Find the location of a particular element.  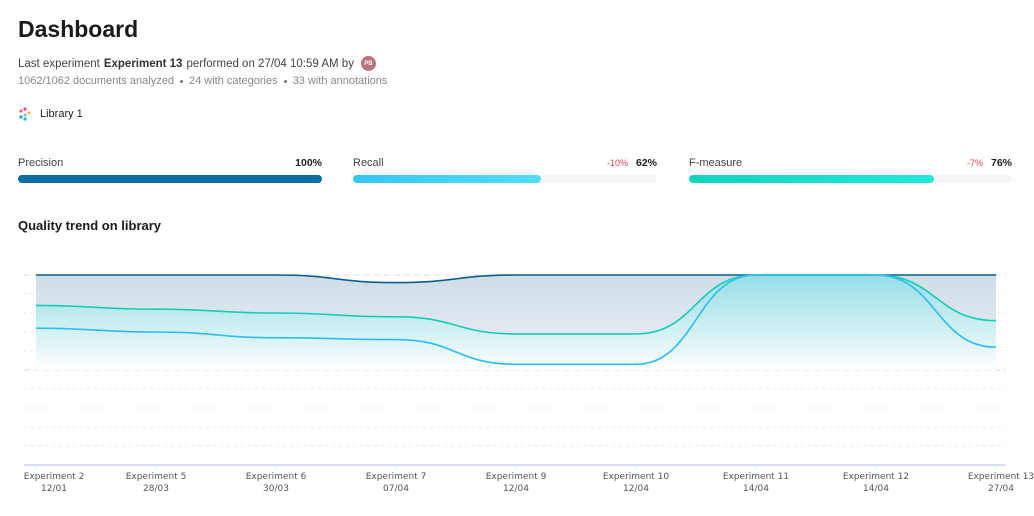

metric-delta: -10% is located at coordinates (617, 163).